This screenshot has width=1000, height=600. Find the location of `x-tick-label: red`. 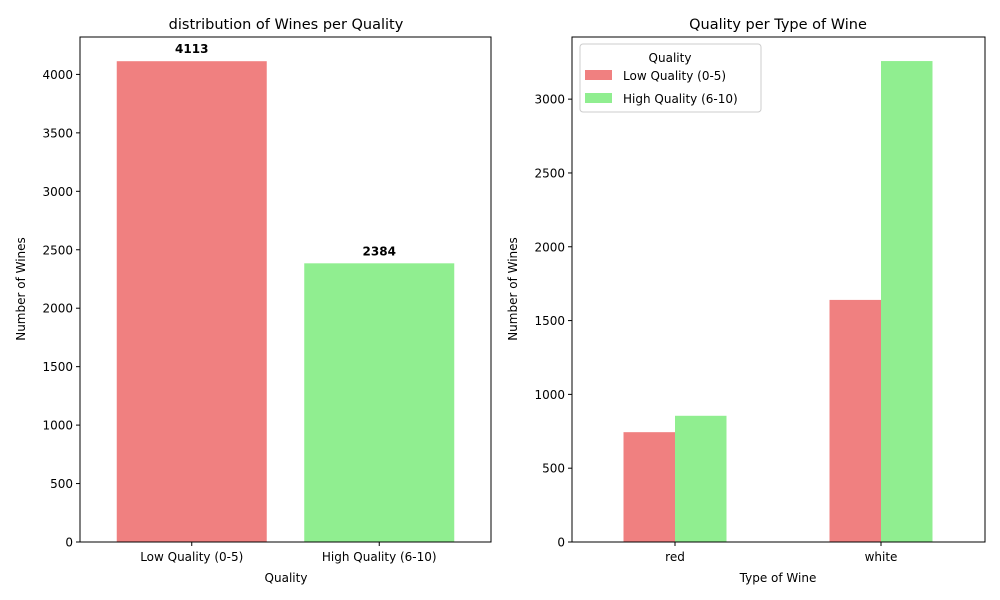

x-tick-label: red is located at coordinates (675, 557).